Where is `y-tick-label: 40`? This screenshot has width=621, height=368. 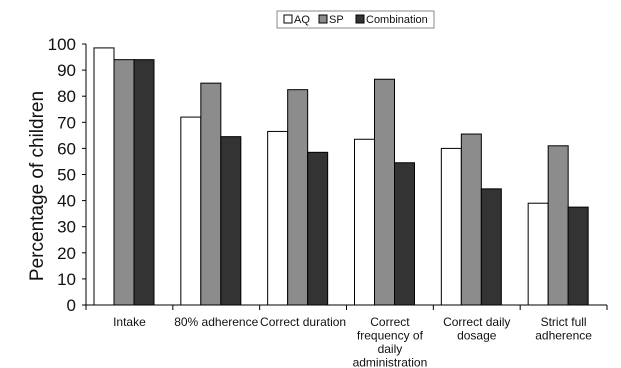 y-tick-label: 40 is located at coordinates (66, 201).